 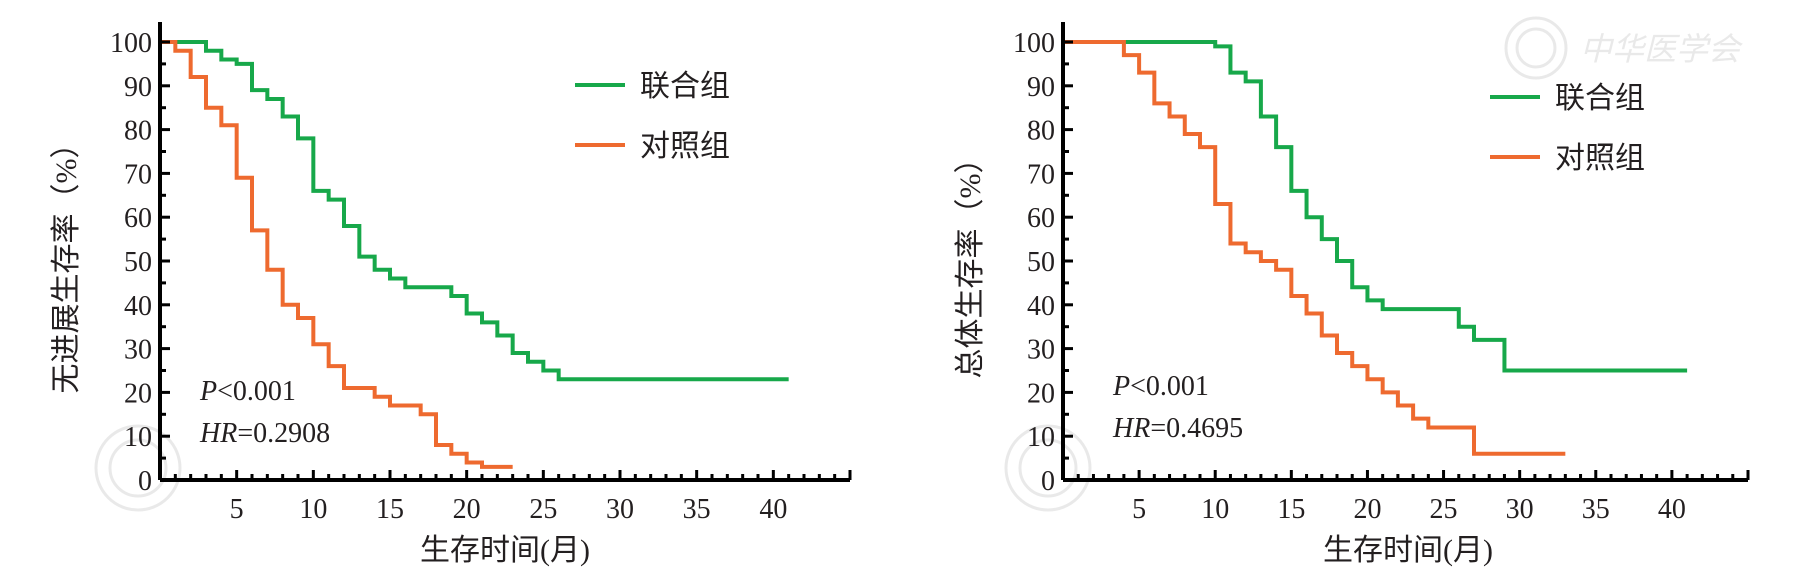 I want to click on series-line-control, so click(x=336, y=254).